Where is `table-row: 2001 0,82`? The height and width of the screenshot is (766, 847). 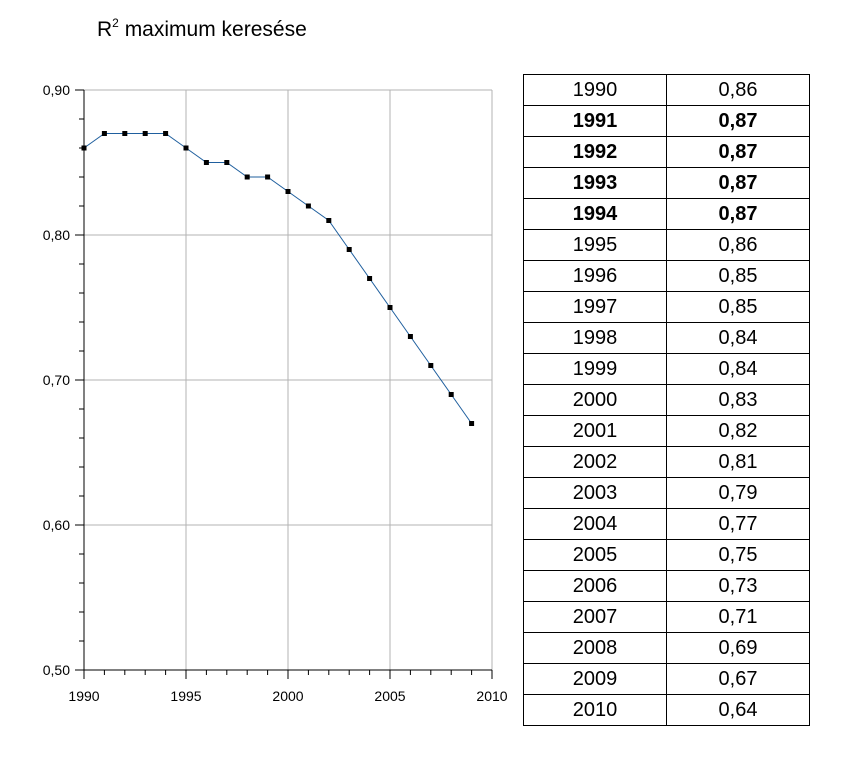
table-row: 2001 0,82 is located at coordinates (666, 431).